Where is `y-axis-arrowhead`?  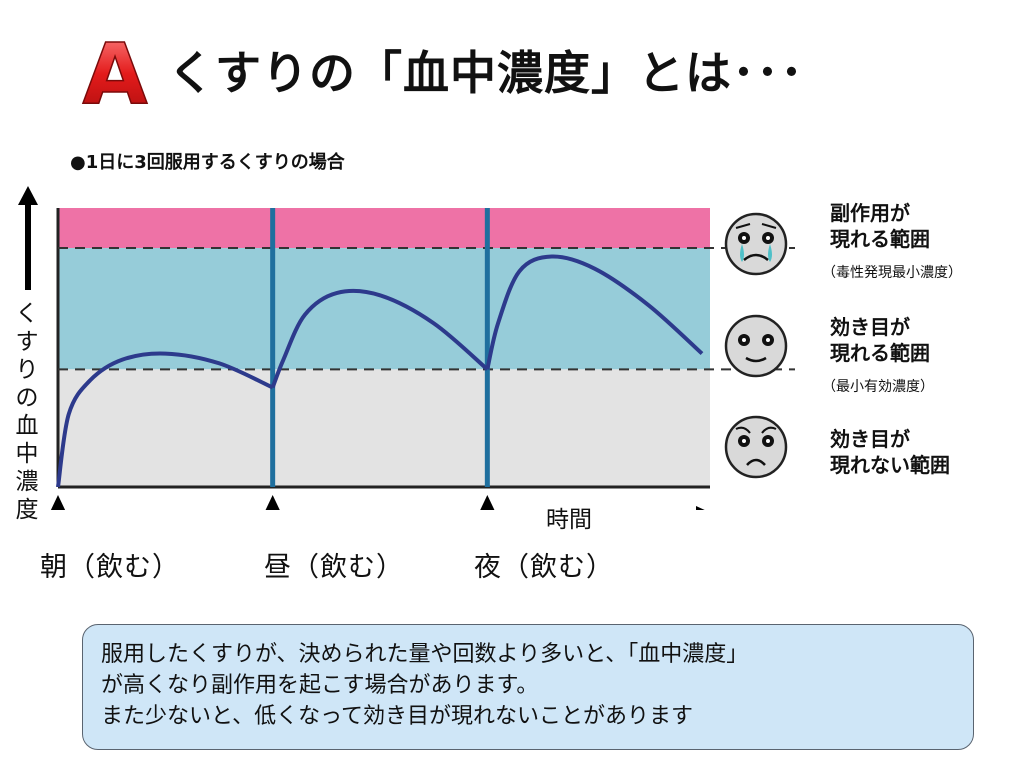
y-axis-arrowhead is located at coordinates (28, 195).